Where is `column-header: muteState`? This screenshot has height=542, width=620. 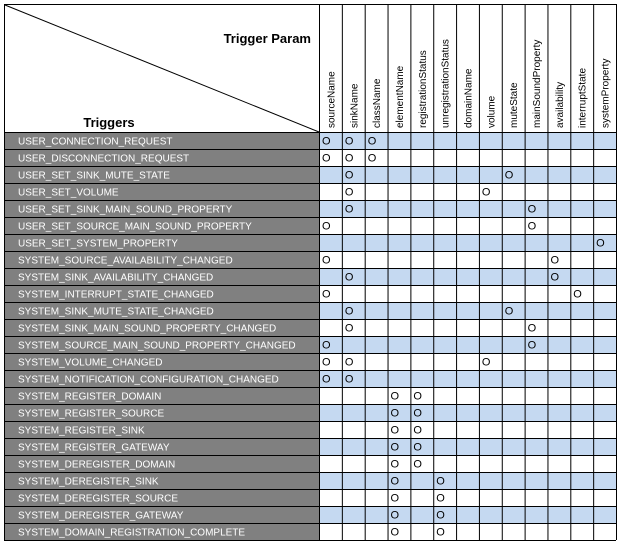
column-header: muteState is located at coordinates (514, 105).